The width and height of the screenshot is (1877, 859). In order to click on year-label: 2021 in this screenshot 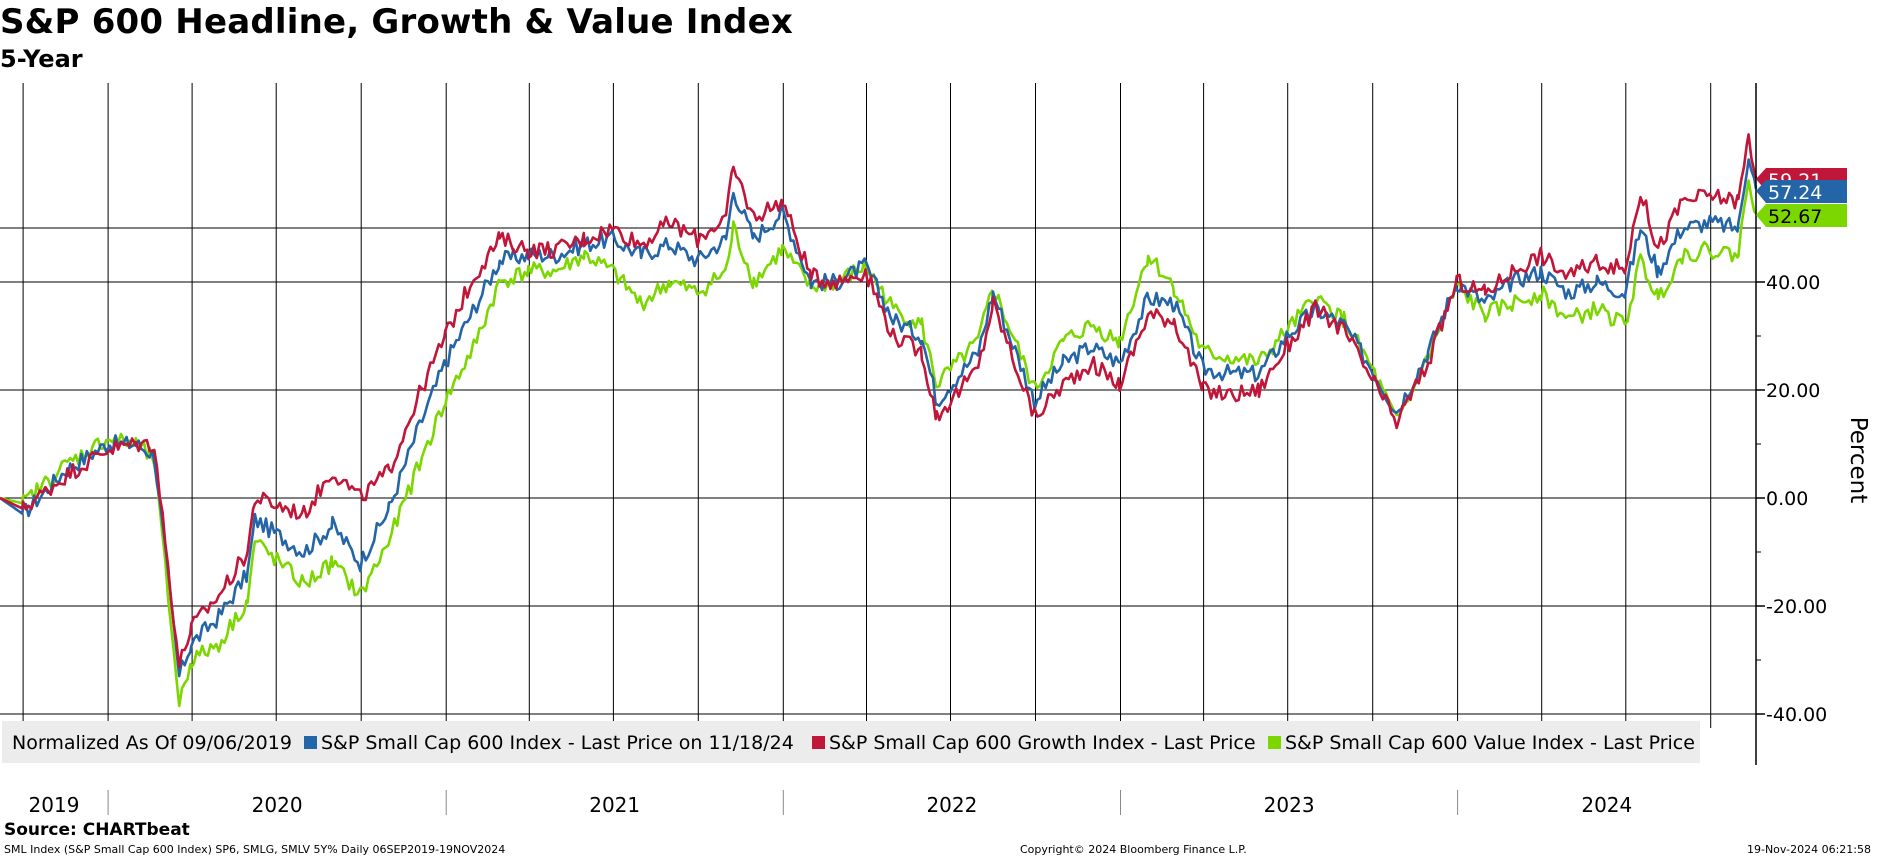, I will do `click(614, 805)`.